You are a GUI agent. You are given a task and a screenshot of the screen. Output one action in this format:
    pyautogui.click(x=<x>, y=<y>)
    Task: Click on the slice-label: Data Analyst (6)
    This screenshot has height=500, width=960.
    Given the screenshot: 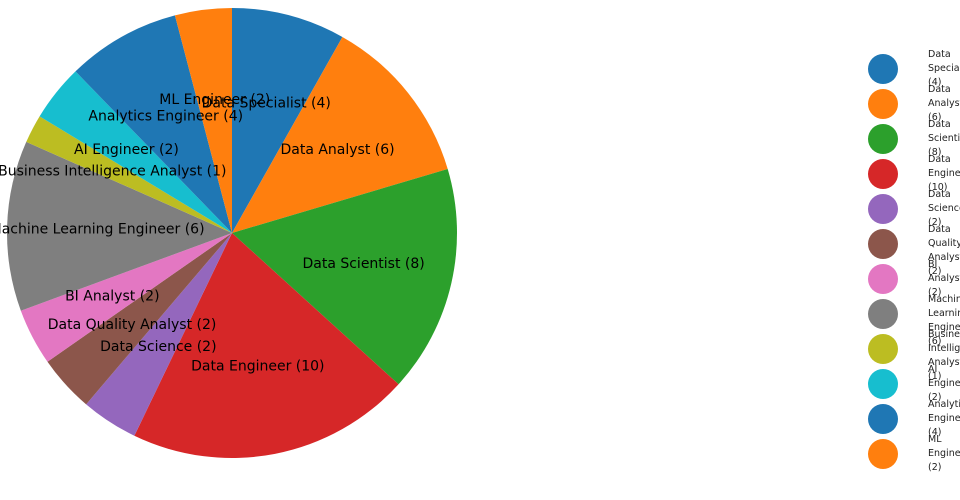 What is the action you would take?
    pyautogui.click(x=337, y=150)
    